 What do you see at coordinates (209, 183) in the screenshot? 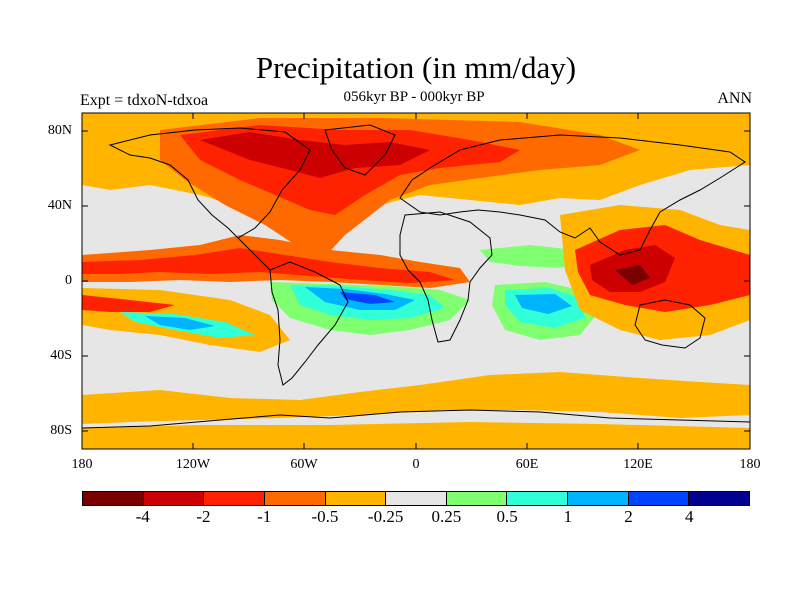
I see `coastline-north-america` at bounding box center [209, 183].